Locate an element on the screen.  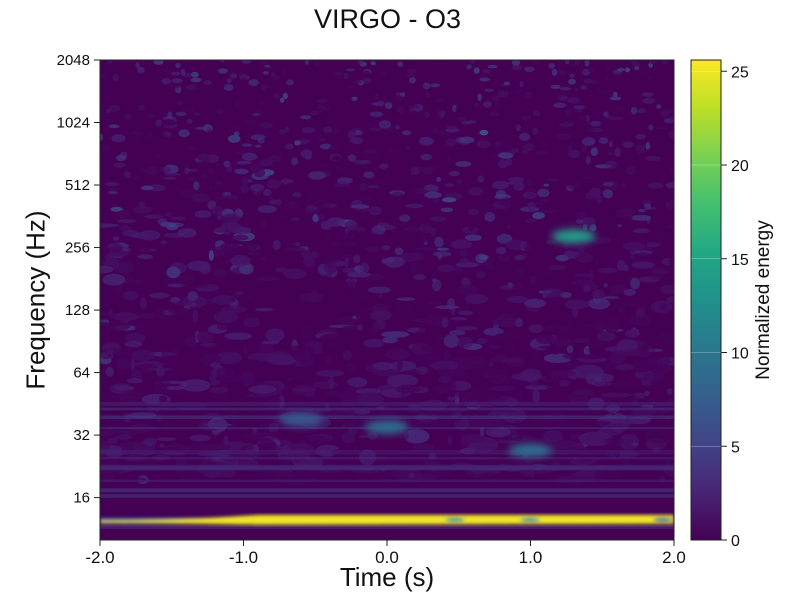
x-tick-label: -1.0 is located at coordinates (243, 557).